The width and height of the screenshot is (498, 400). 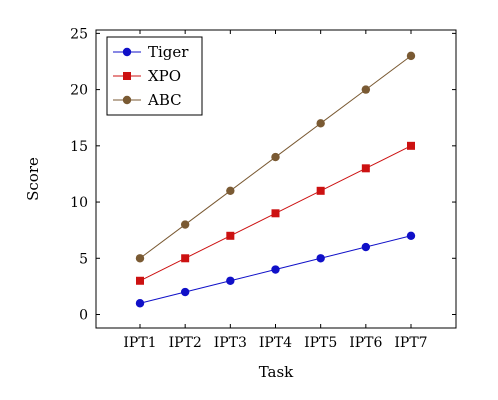 What do you see at coordinates (83, 259) in the screenshot?
I see `y-tick-label: 5` at bounding box center [83, 259].